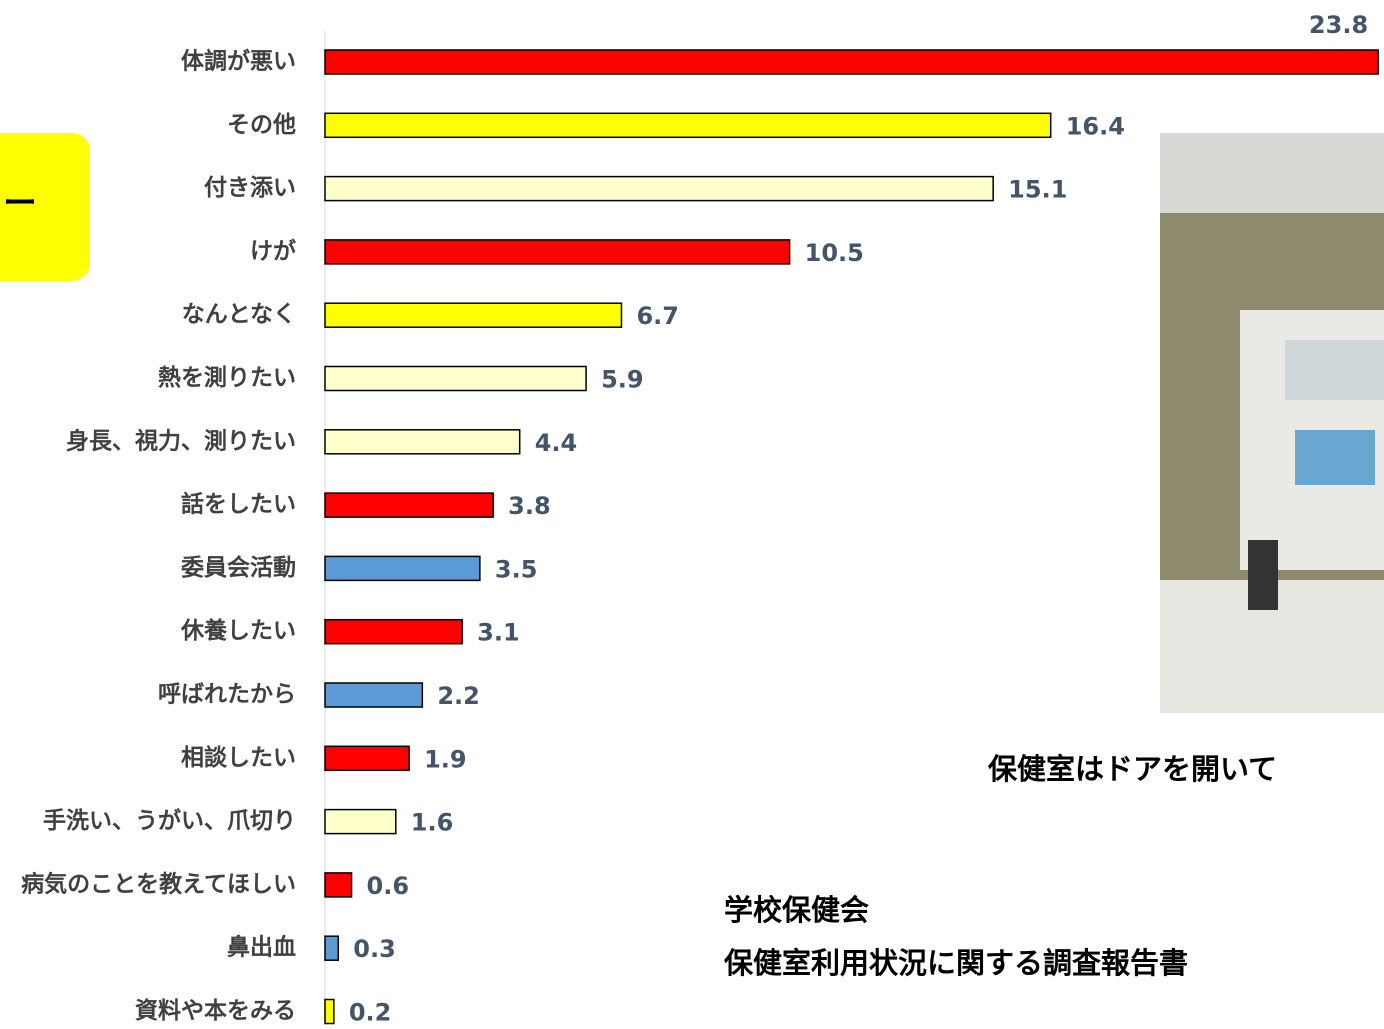 The width and height of the screenshot is (1384, 1029). Describe the element at coordinates (796, 910) in the screenshot. I see `source-line: 学校保健会` at that location.